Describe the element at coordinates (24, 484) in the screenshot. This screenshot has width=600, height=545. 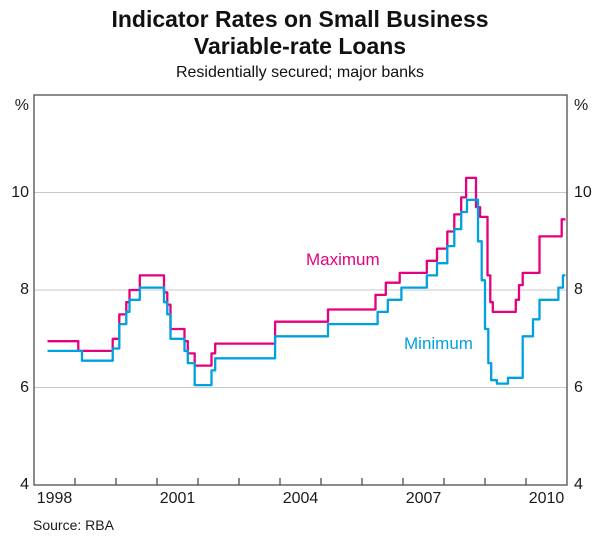
I see `y-tick-label-left: 4` at that location.